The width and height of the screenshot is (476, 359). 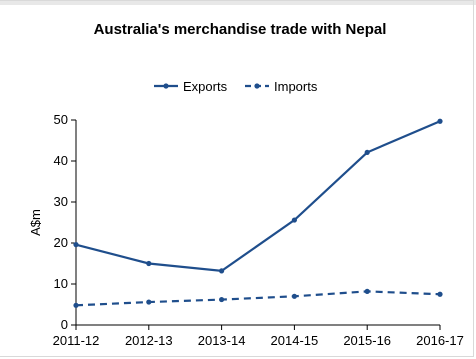 What do you see at coordinates (61, 283) in the screenshot?
I see `y-tick-label: 10` at bounding box center [61, 283].